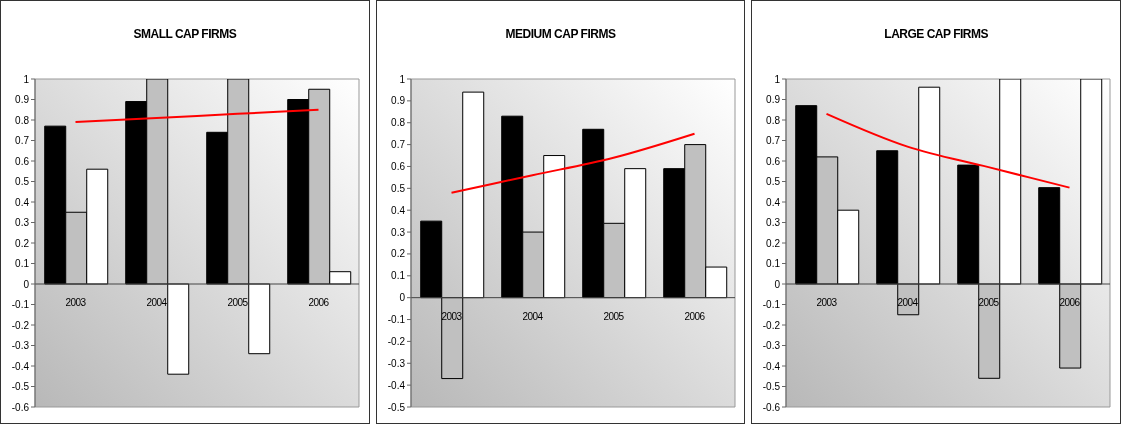 This screenshot has height=426, width=1121. I want to click on chart-title: MEDIUM CAP FIRMS, so click(560, 35).